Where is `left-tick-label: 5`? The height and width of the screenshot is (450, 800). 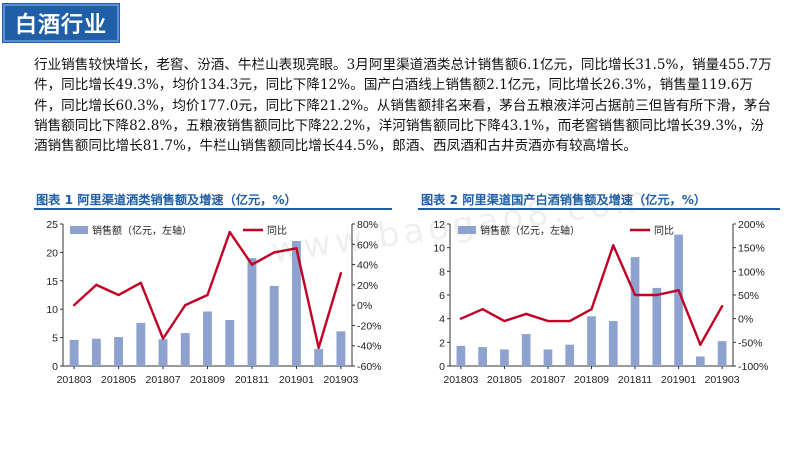 left-tick-label: 5 is located at coordinates (55, 339).